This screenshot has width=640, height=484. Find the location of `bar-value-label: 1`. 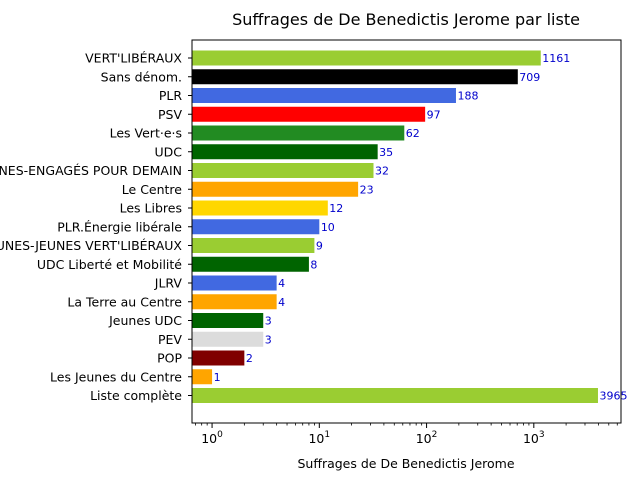

bar-value-label: 1 is located at coordinates (217, 377).